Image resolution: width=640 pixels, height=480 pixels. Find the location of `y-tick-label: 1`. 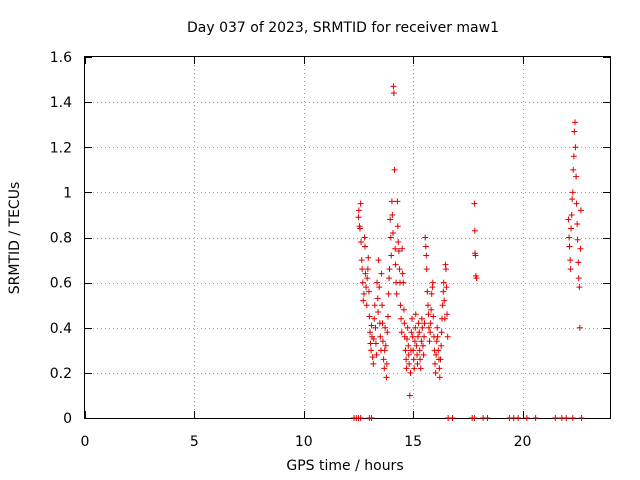

y-tick-label: 1 is located at coordinates (67, 193).